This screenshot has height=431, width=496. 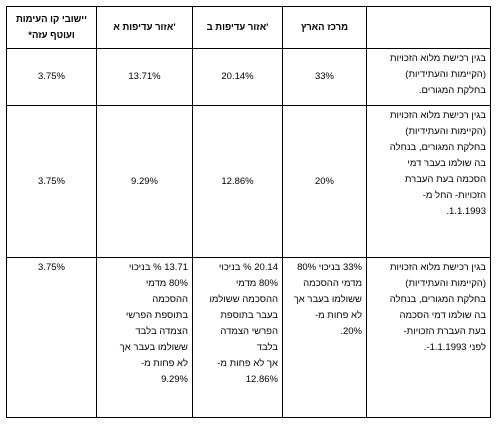 What do you see at coordinates (324, 27) in the screenshot?
I see `header-center: מרכז הארץ` at bounding box center [324, 27].